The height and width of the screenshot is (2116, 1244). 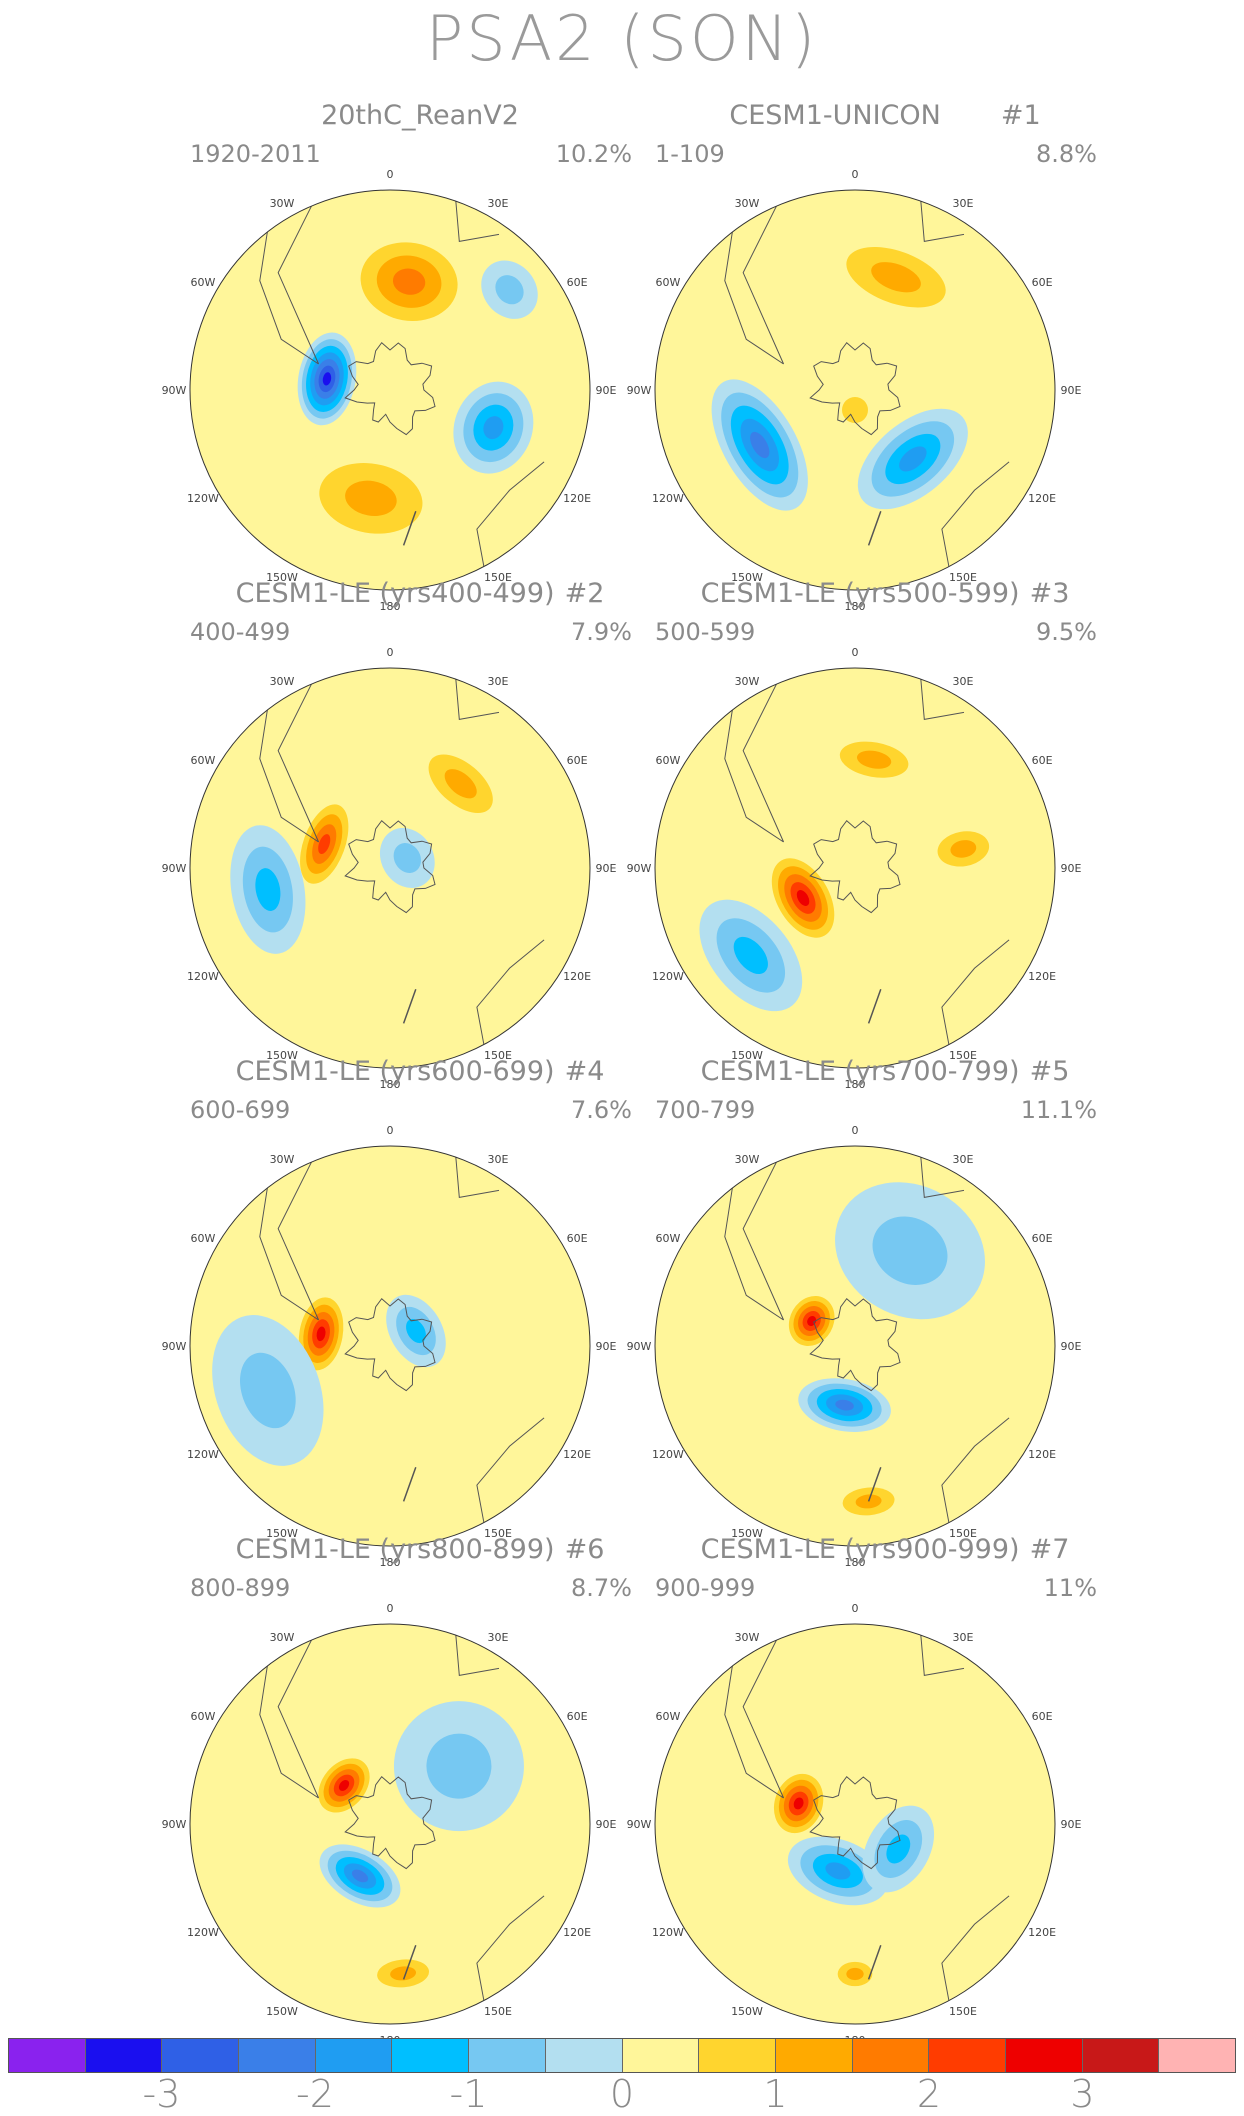 I want to click on colorbar-tick-label: 0, so click(x=622, y=2094).